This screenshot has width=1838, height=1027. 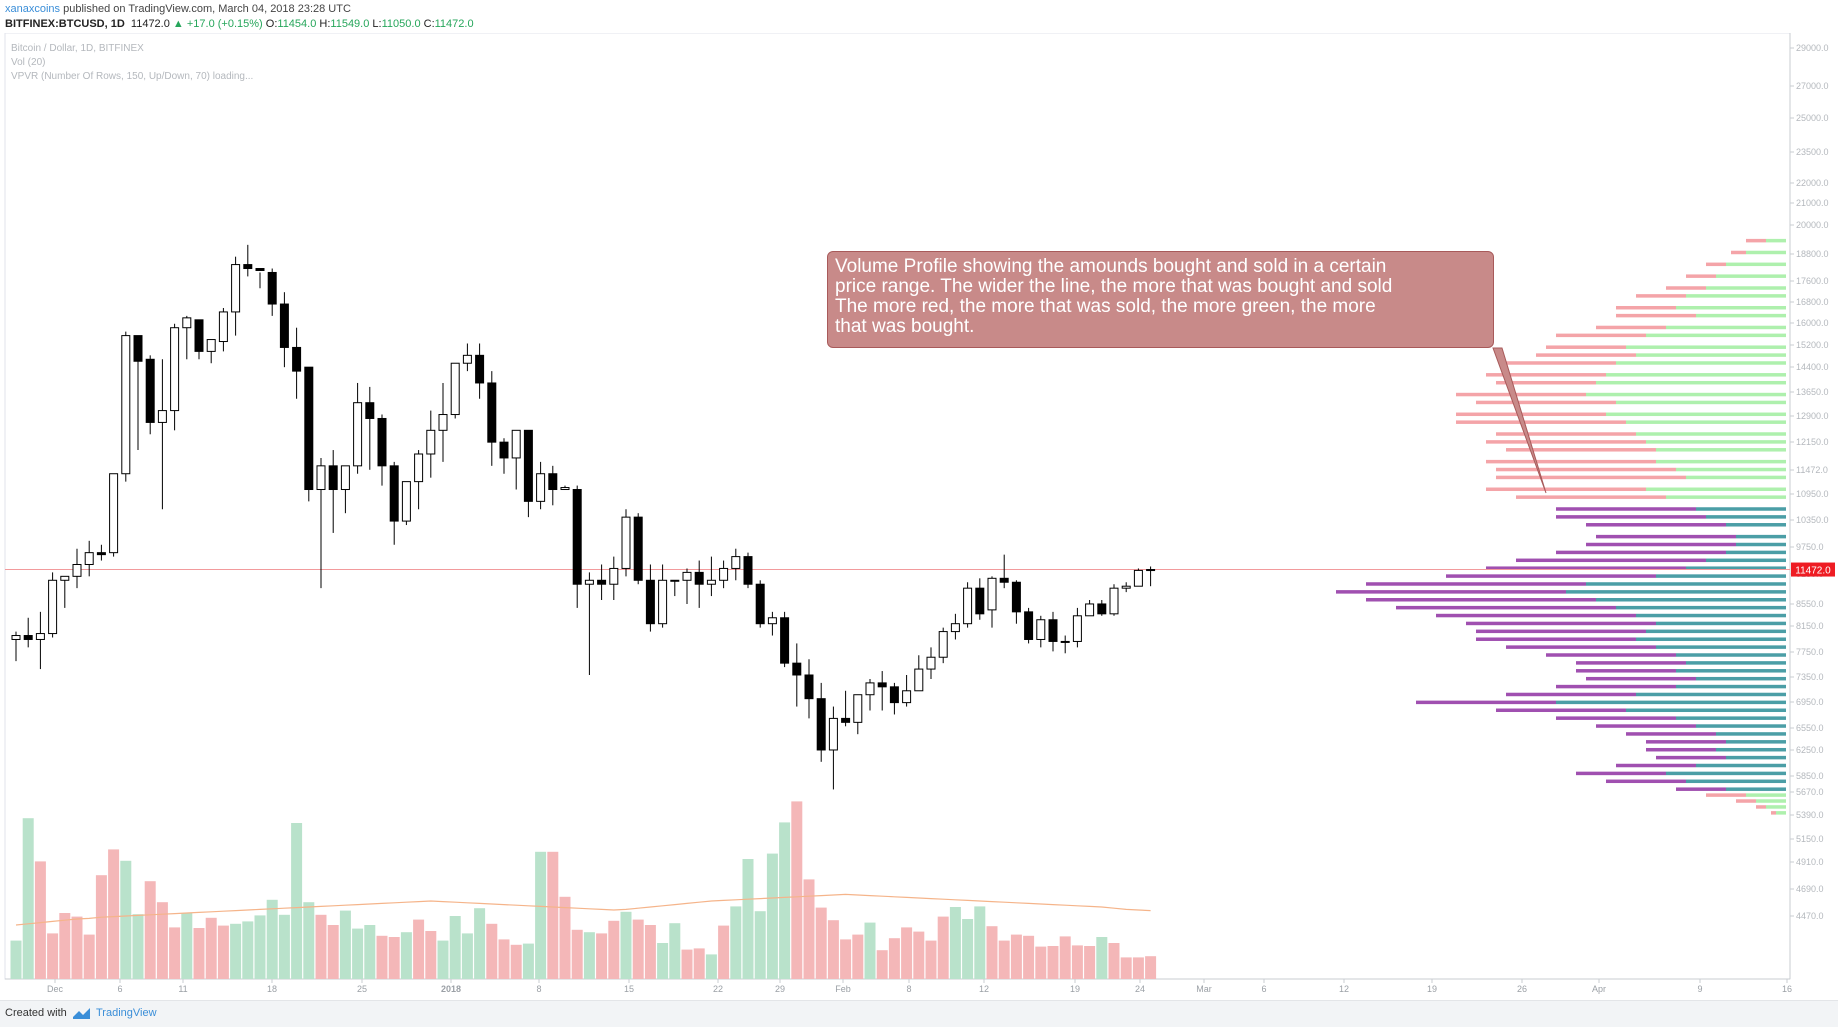 I want to click on low-value: 11050.0, so click(x=401, y=24).